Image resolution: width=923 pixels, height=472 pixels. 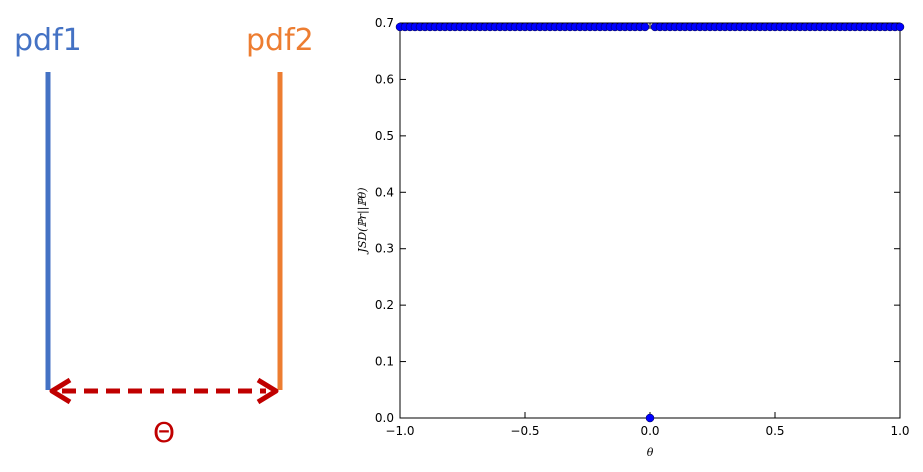 What do you see at coordinates (48, 40) in the screenshot?
I see `pdf1-label: pdf1` at bounding box center [48, 40].